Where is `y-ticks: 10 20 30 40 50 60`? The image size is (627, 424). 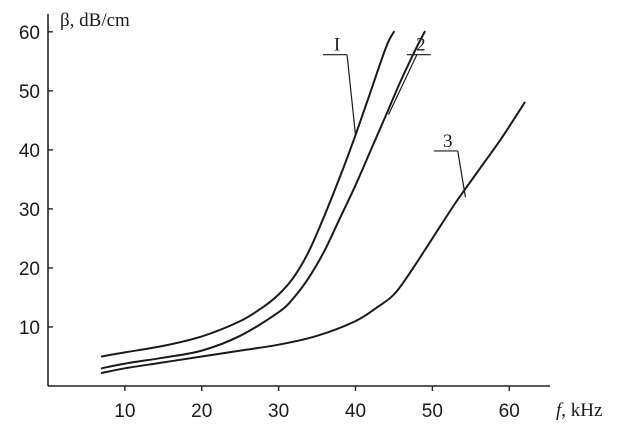
y-ticks: 10 20 30 40 50 60 is located at coordinates (36, 181).